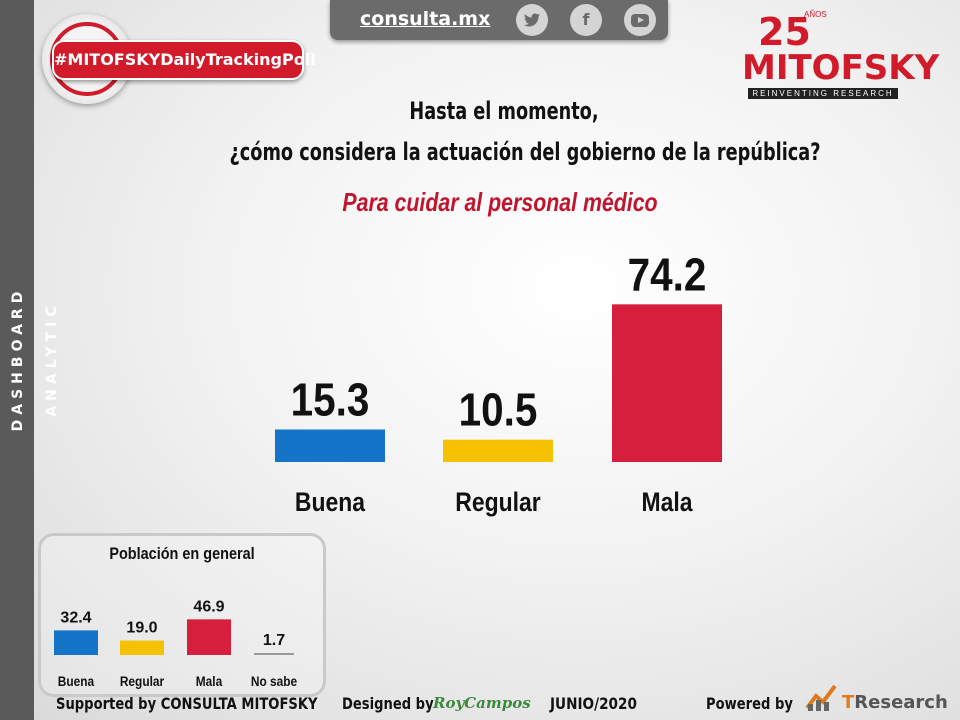  What do you see at coordinates (667, 502) in the screenshot?
I see `category-label: Mala` at bounding box center [667, 502].